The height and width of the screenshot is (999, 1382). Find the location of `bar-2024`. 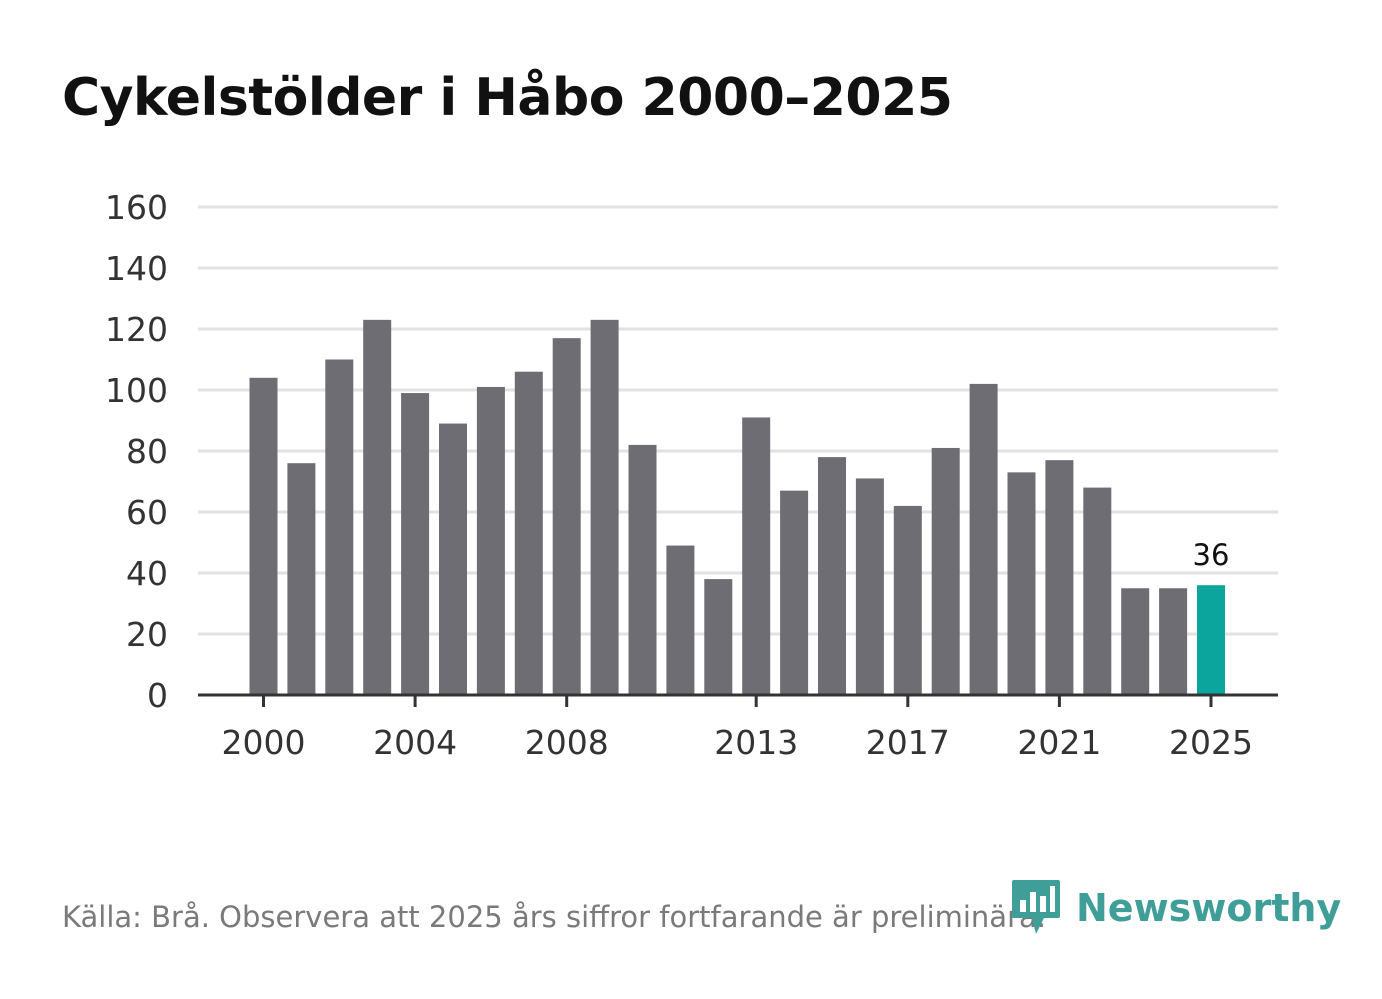

bar-2024 is located at coordinates (1173, 641).